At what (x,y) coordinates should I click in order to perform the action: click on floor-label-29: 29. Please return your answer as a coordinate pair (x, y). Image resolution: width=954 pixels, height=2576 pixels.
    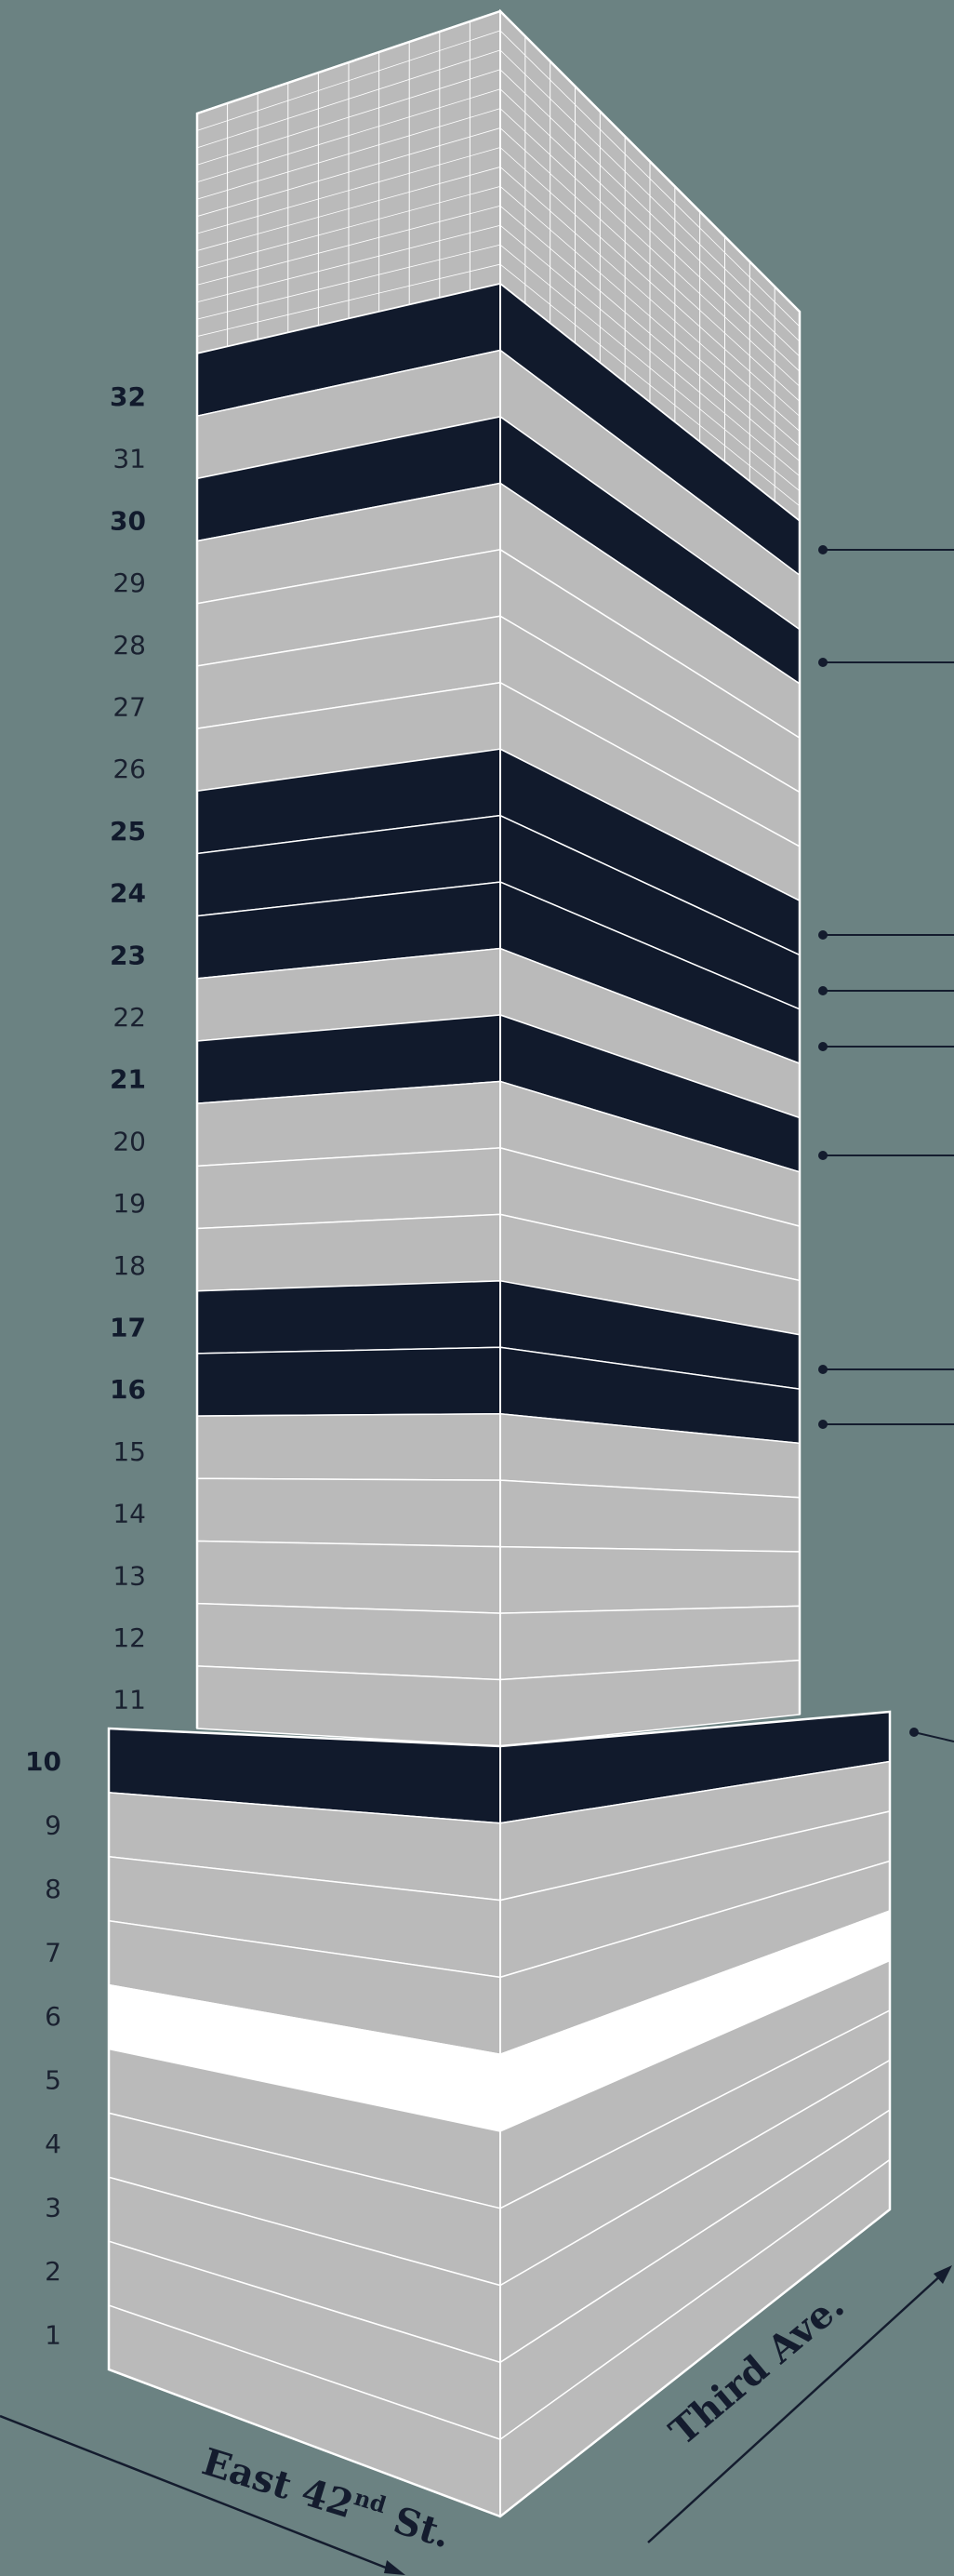
    Looking at the image, I should click on (129, 582).